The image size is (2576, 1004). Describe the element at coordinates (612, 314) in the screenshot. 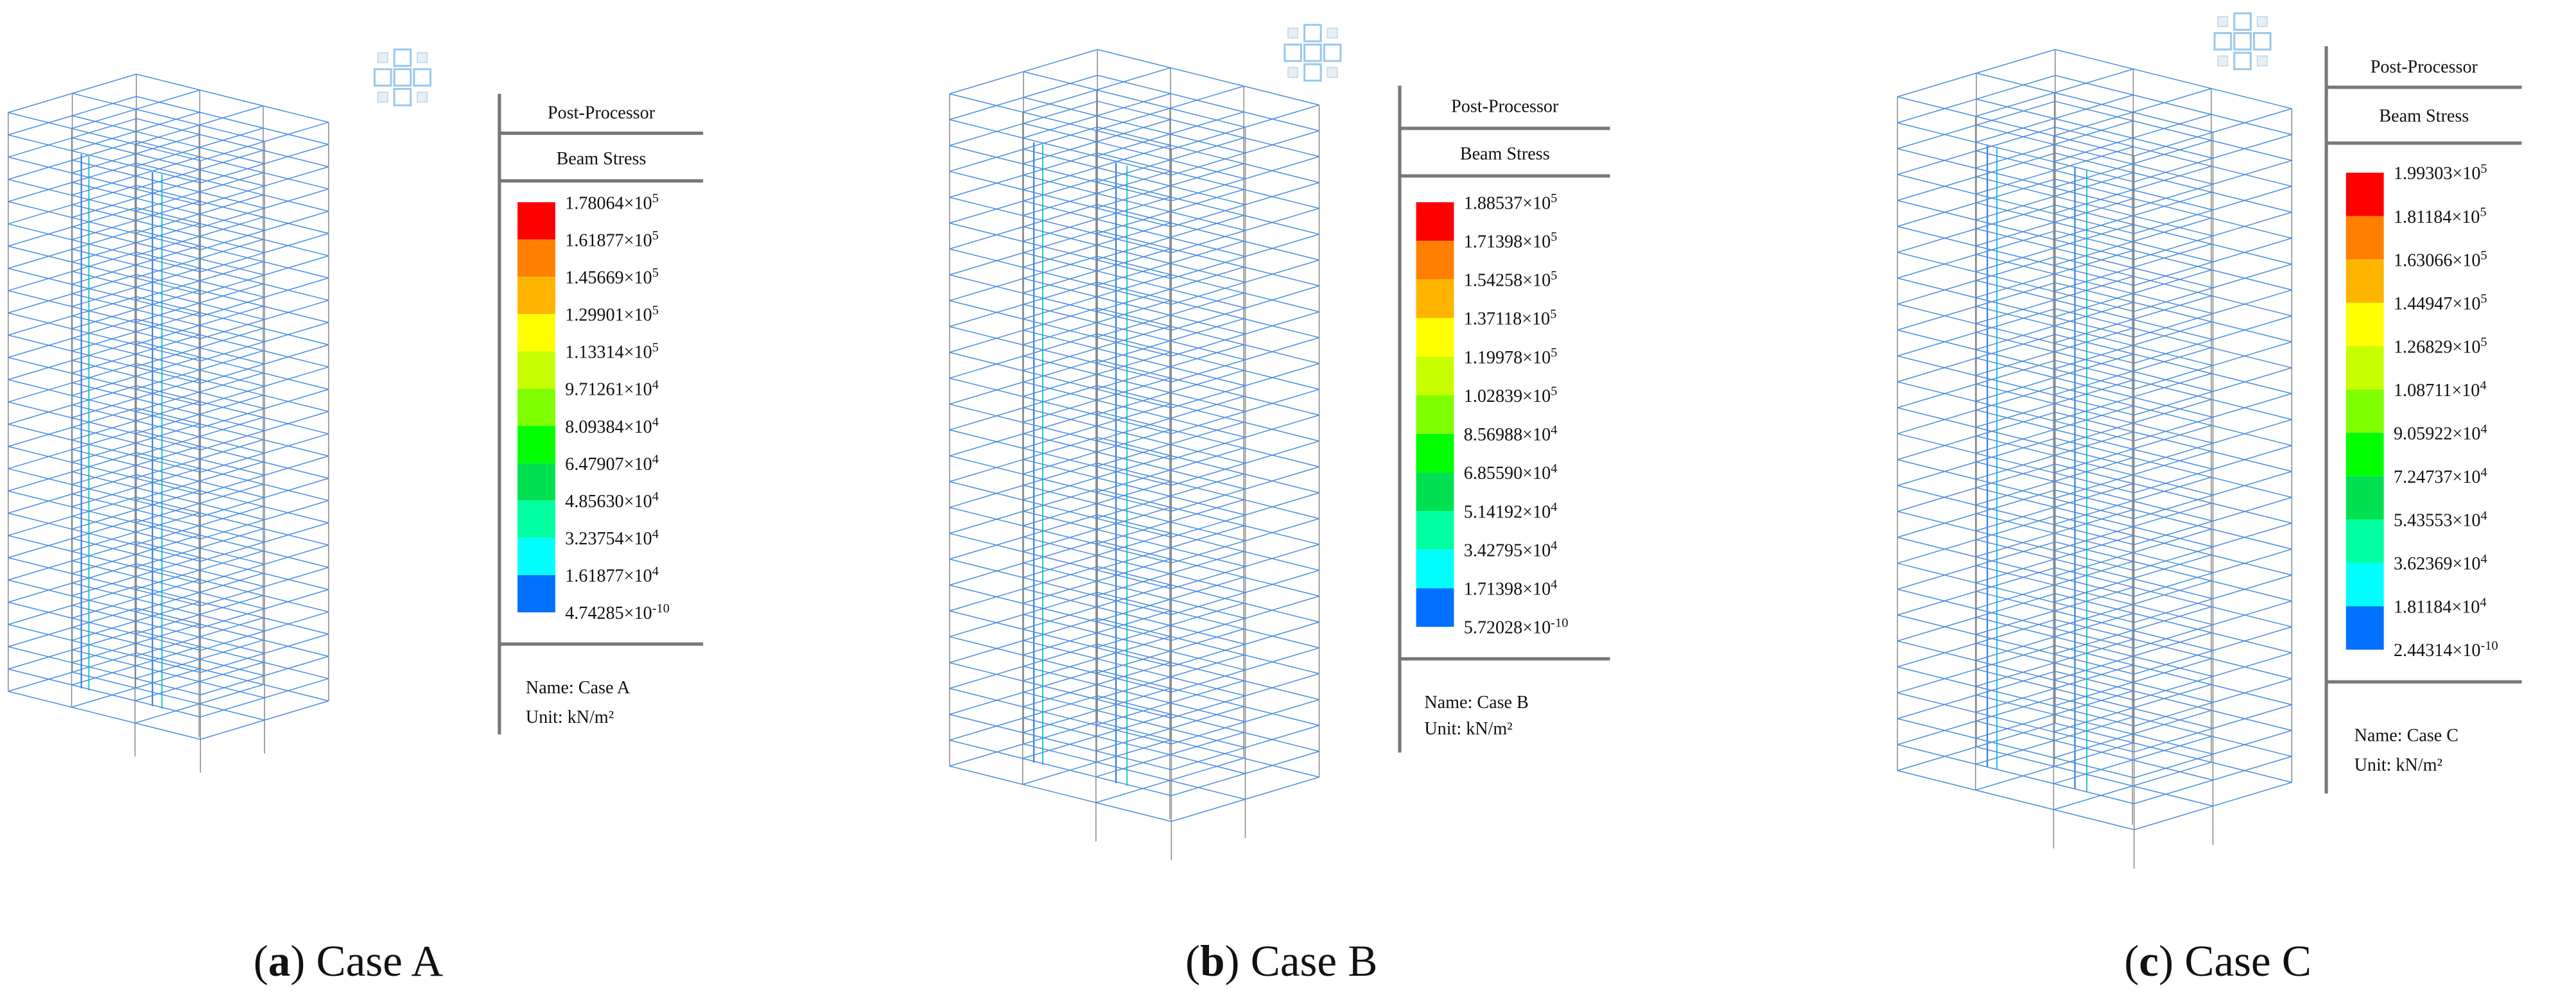

I see `scale-label: 1.29901×10⁵` at that location.